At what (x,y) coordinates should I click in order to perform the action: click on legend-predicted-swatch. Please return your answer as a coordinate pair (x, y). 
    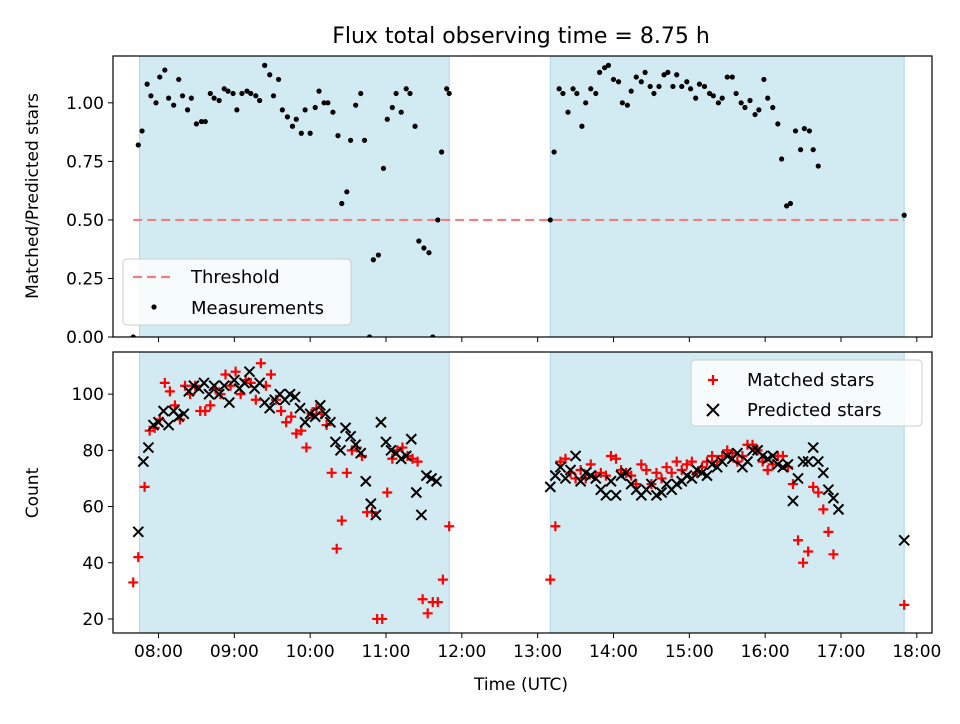
    Looking at the image, I should click on (713, 410).